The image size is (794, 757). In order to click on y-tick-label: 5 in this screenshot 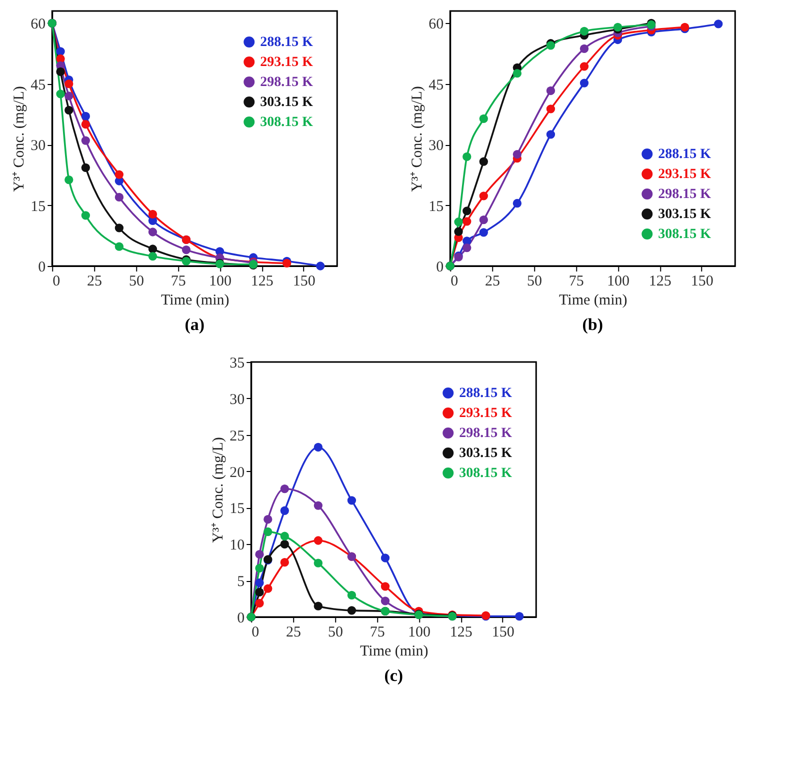, I will do `click(241, 582)`.